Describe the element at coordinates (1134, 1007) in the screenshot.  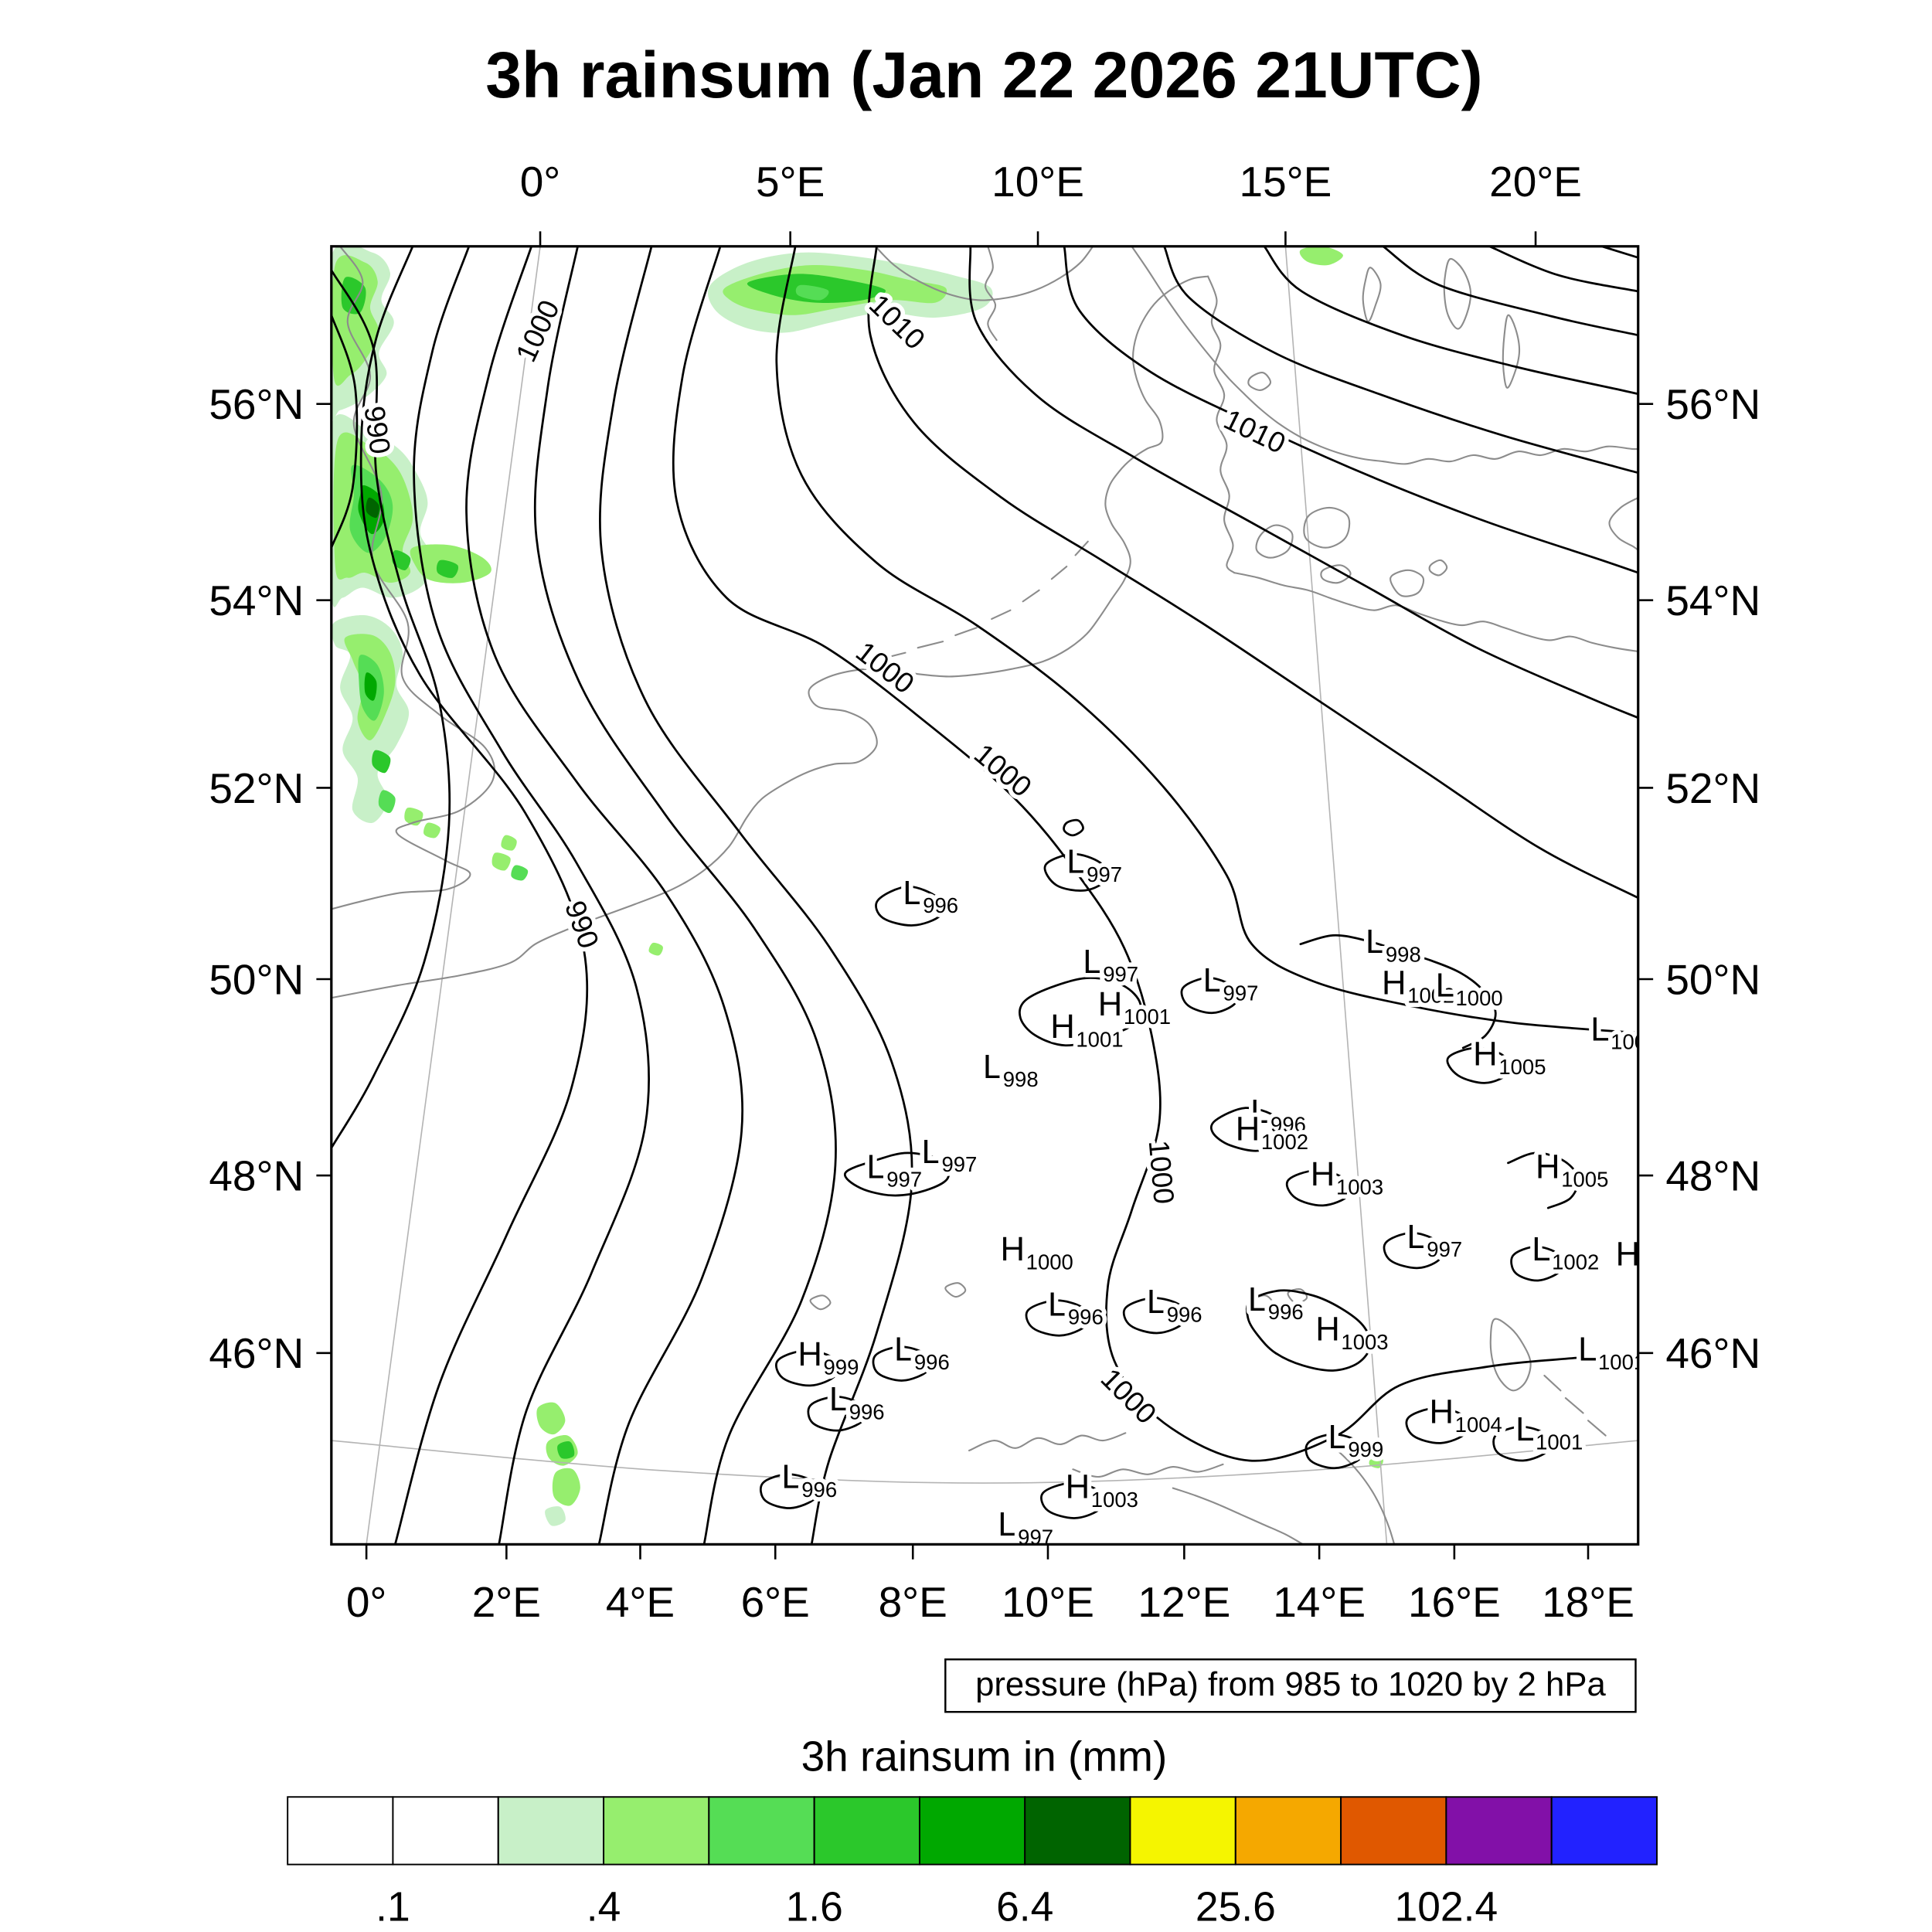
I see `pressure-center-label: H1001` at that location.